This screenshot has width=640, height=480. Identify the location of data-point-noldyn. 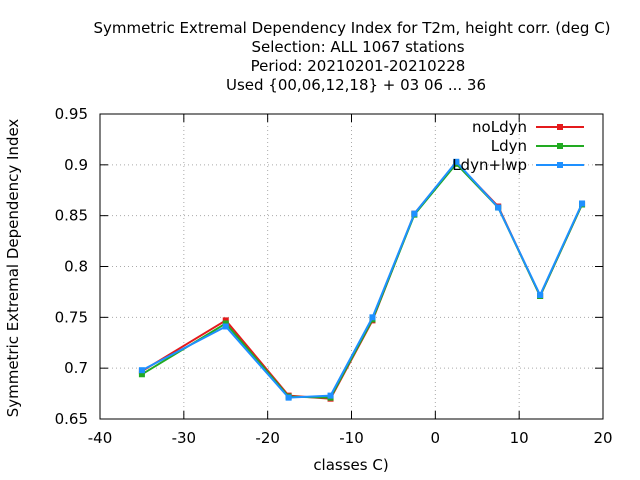
(225, 320).